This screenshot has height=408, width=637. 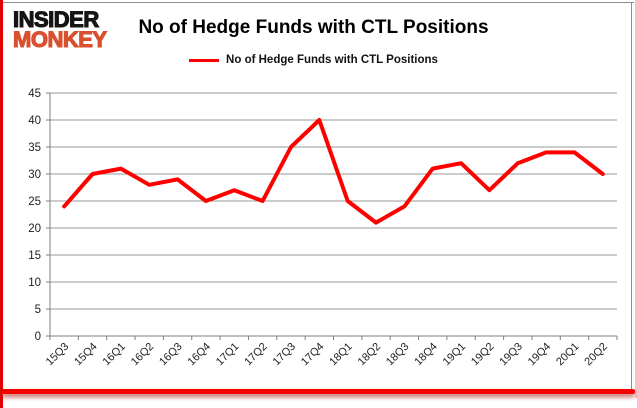 What do you see at coordinates (568, 355) in the screenshot?
I see `x-axis-label: 20Q1` at bounding box center [568, 355].